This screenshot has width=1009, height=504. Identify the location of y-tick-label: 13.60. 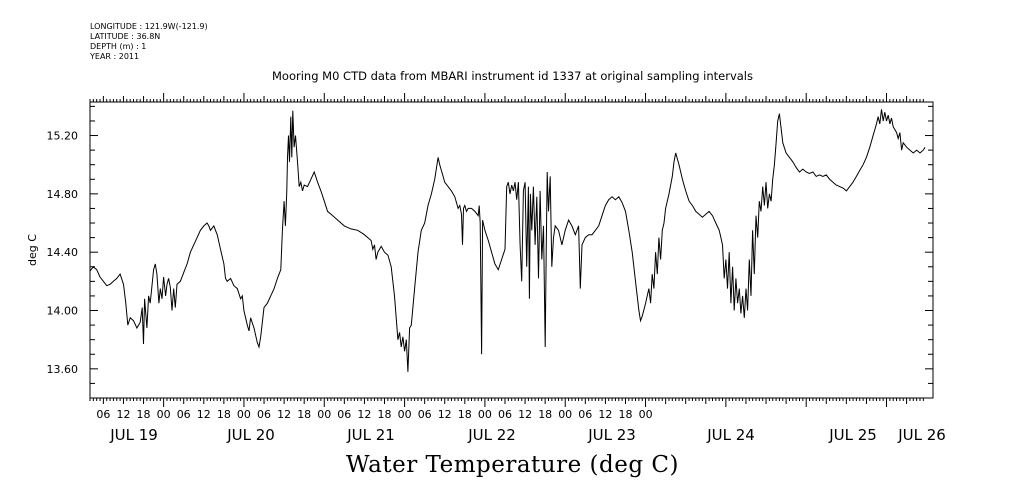
(63, 369).